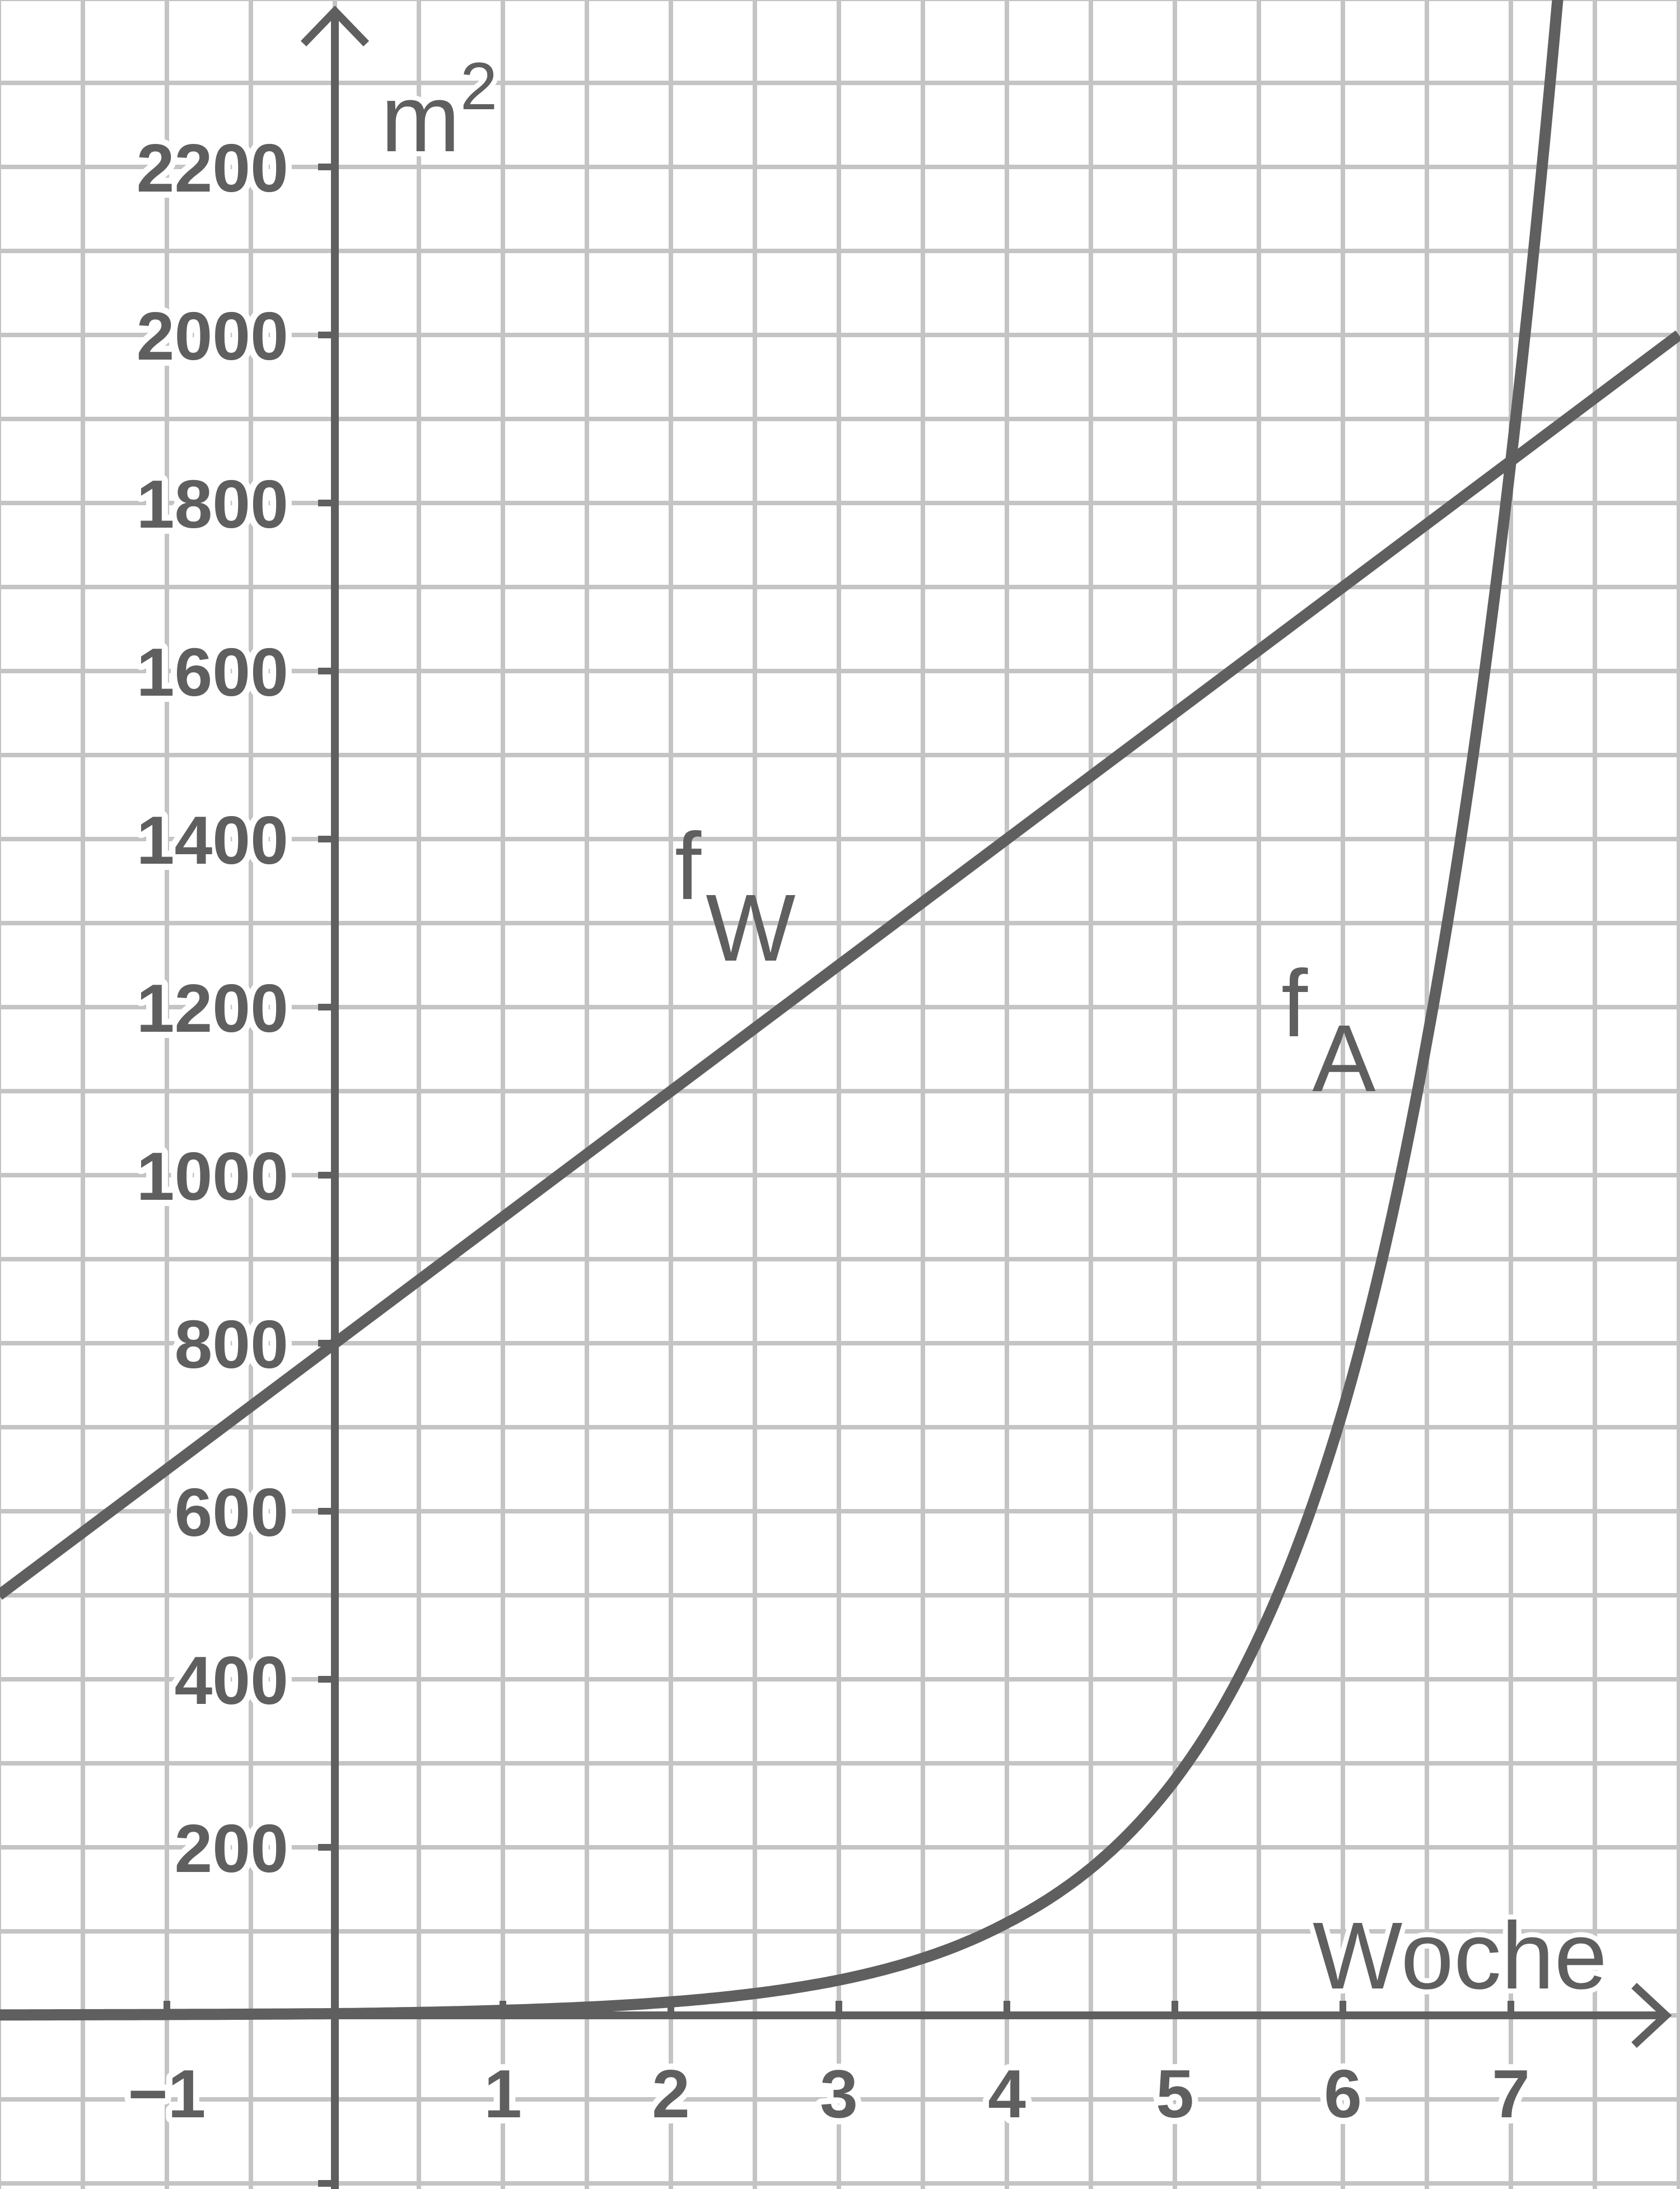  I want to click on y-tick-label: 400, so click(231, 1680).